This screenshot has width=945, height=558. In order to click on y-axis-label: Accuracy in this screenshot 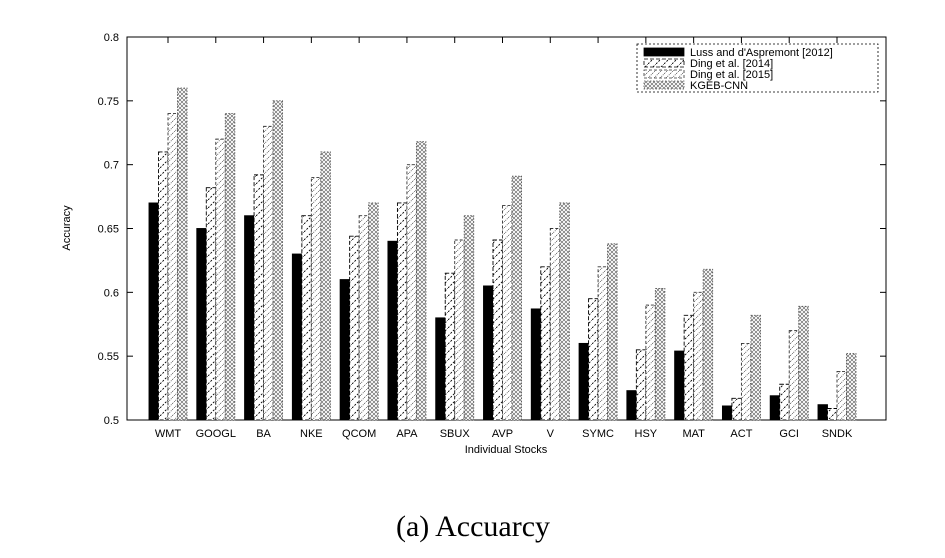, I will do `click(67, 228)`.